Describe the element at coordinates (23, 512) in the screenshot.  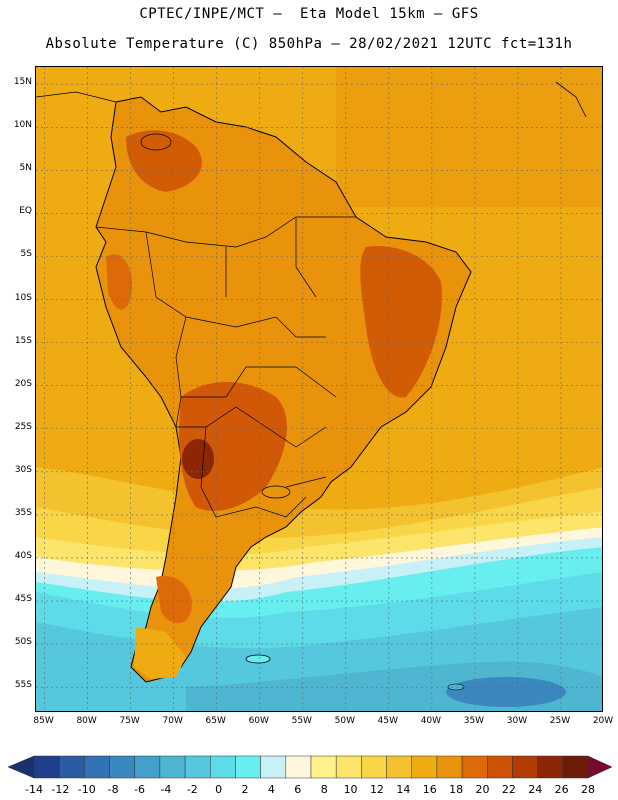
I see `lat-tick-label: 35S` at that location.